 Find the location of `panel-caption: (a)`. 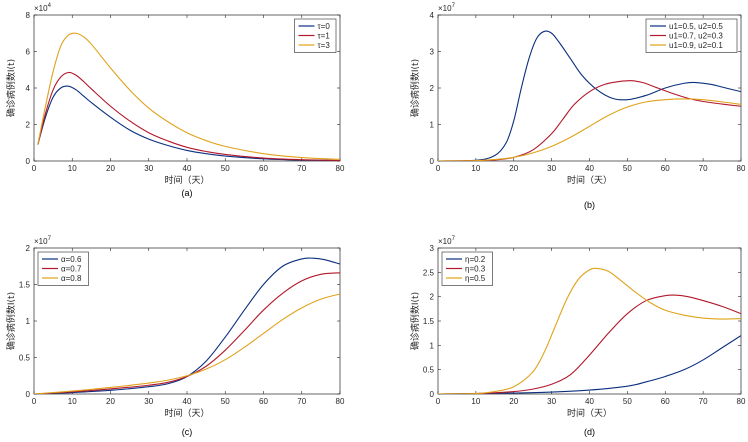

panel-caption: (a) is located at coordinates (187, 193).